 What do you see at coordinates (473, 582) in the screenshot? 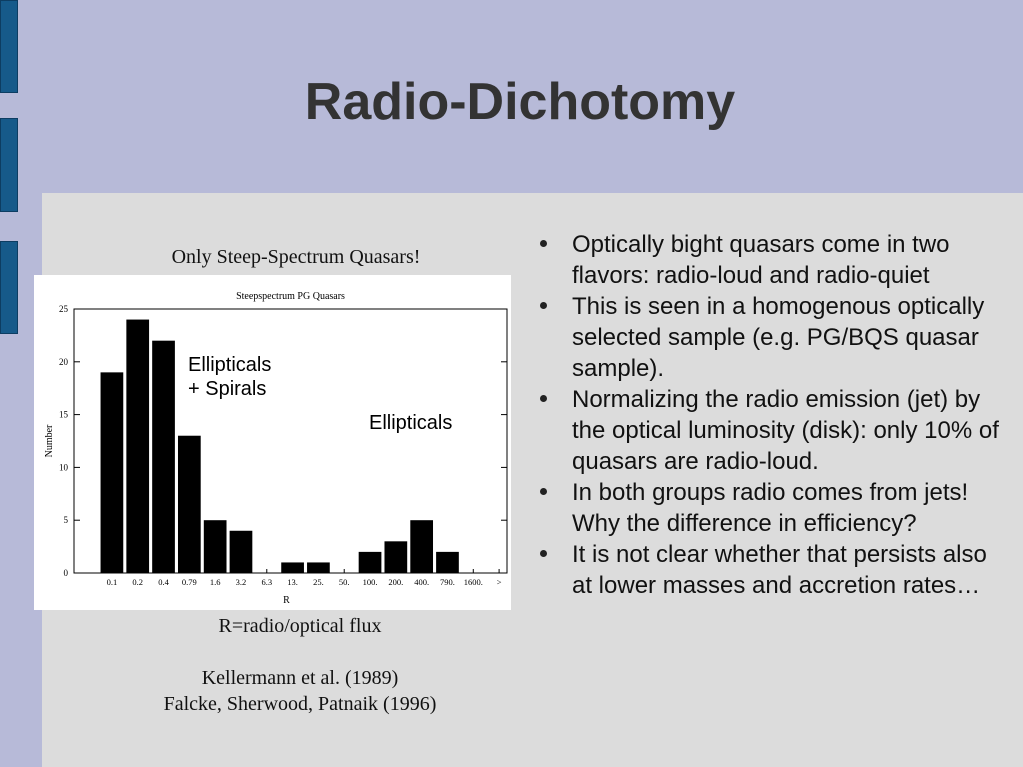
I see `x-tick-label: 1600.` at bounding box center [473, 582].